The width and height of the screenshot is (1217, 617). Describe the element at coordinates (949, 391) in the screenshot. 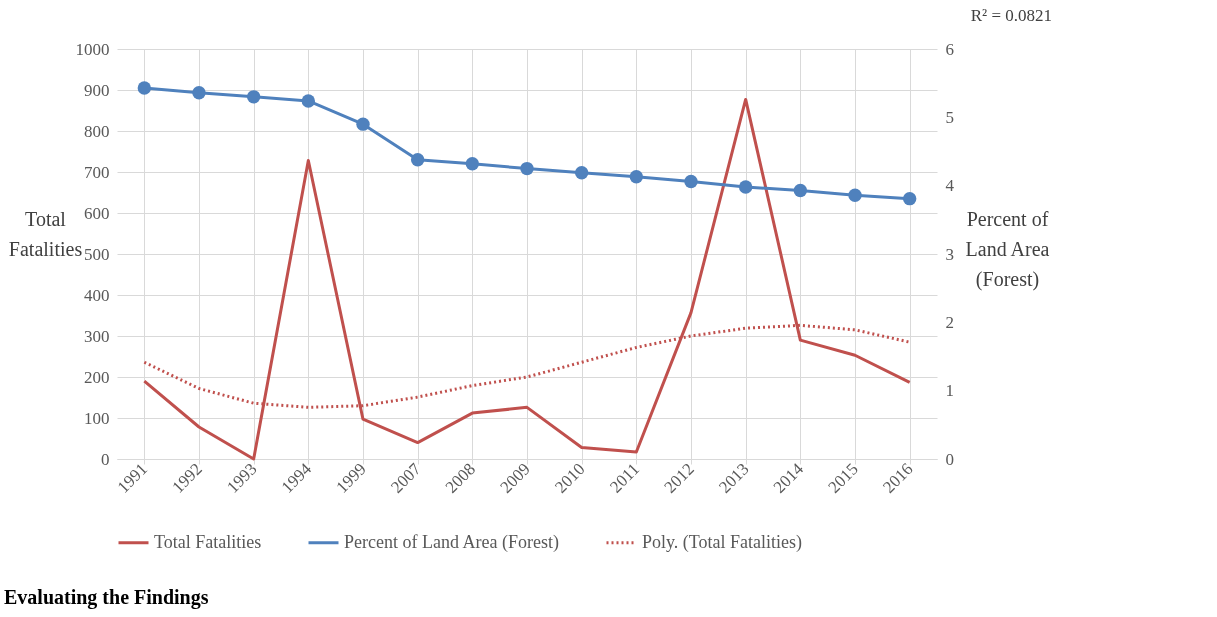

I see `y2-tick-label: 1` at that location.